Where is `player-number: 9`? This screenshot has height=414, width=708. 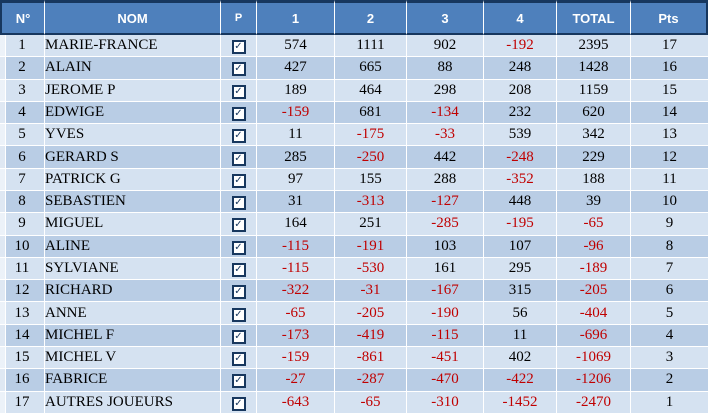
player-number: 9 is located at coordinates (22, 224).